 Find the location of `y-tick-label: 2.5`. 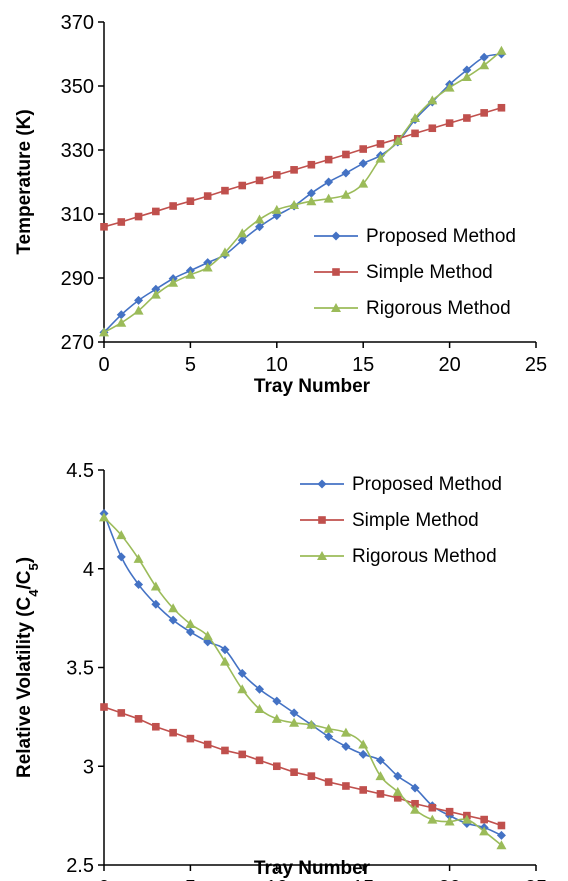

y-tick-label: 2.5 is located at coordinates (80, 866).